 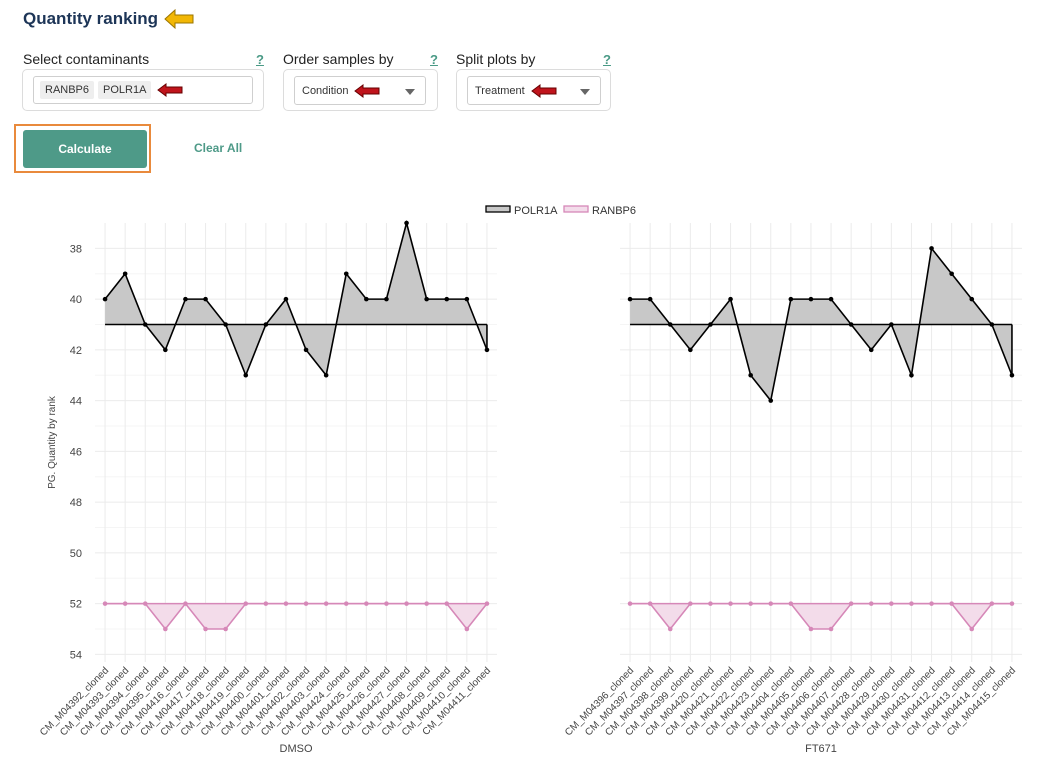 I want to click on series-line-ranbp6, so click(x=821, y=616).